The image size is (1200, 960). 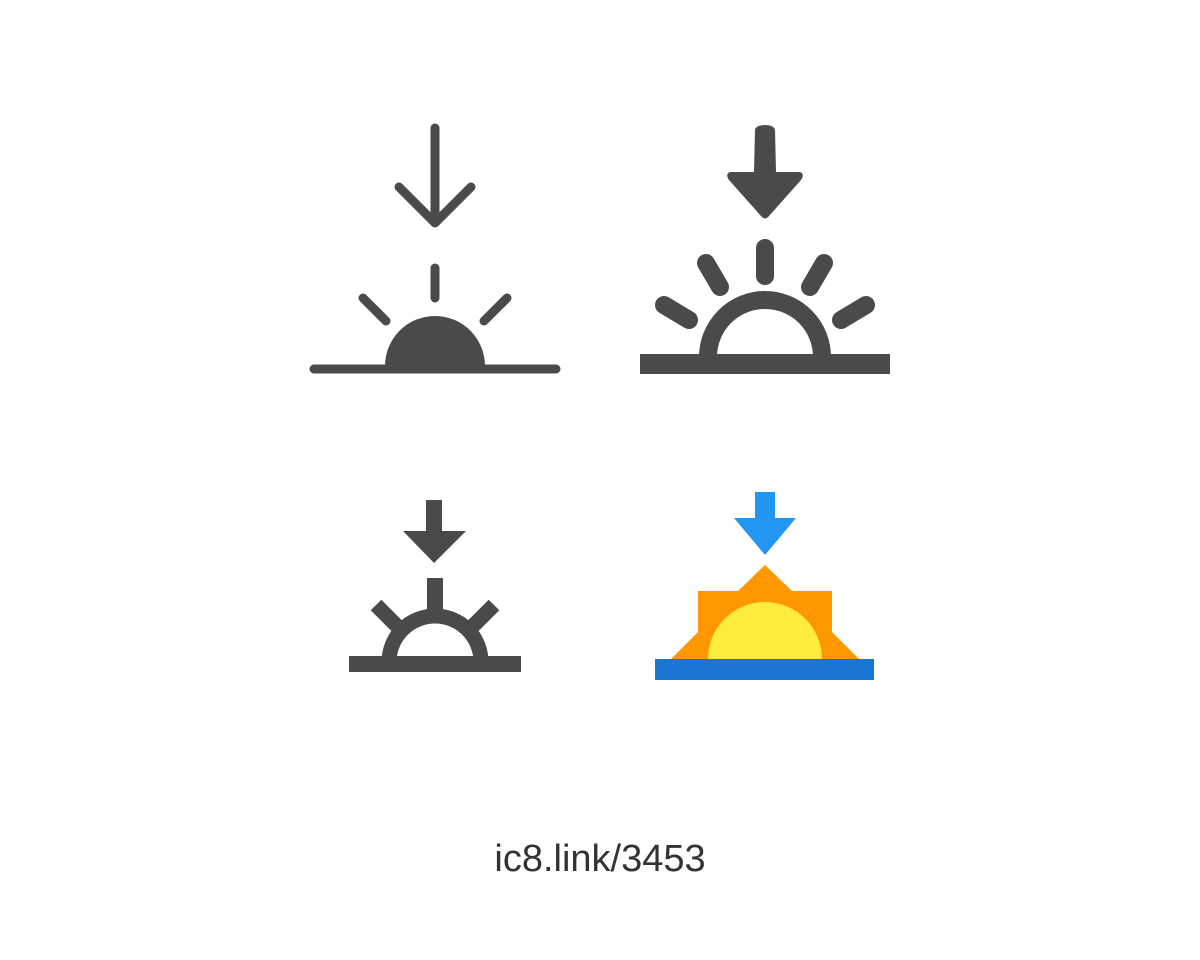 I want to click on sunset-square-icon, so click(x=435, y=586).